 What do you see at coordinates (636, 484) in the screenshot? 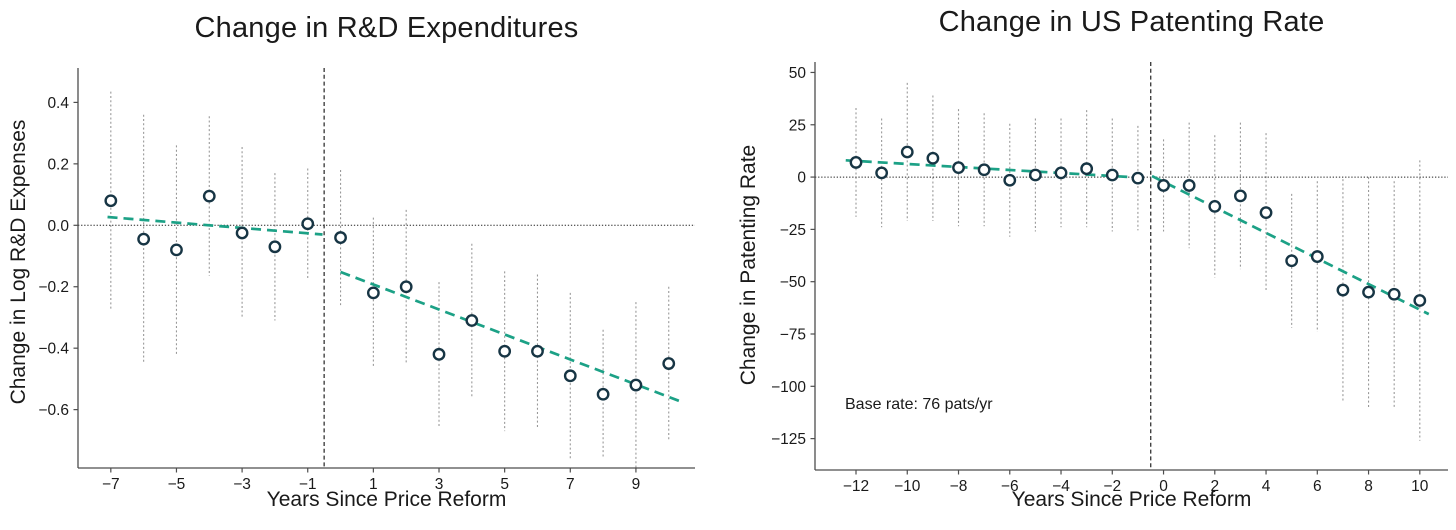
I see `x-tick-label: 9` at bounding box center [636, 484].